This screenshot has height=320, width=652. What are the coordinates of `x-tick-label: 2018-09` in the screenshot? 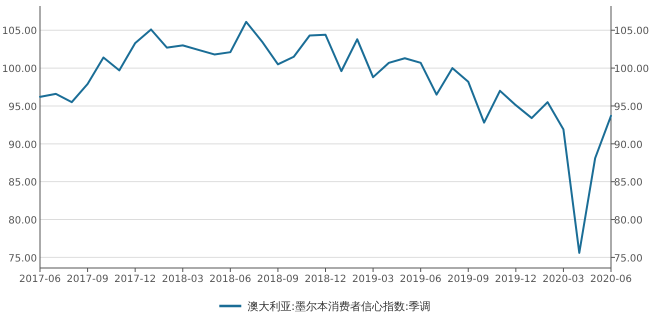 It's located at (278, 279).